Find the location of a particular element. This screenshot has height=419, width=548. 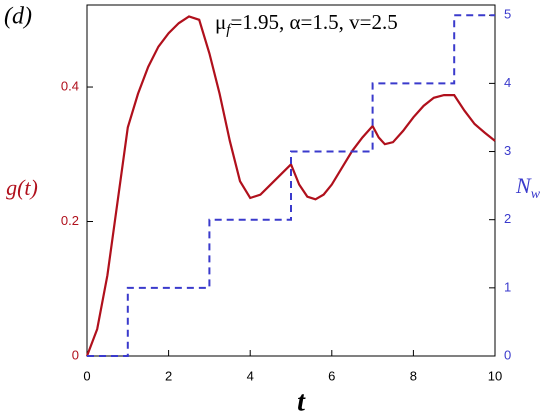

y-tick-label: 0.4 is located at coordinates (70, 85).